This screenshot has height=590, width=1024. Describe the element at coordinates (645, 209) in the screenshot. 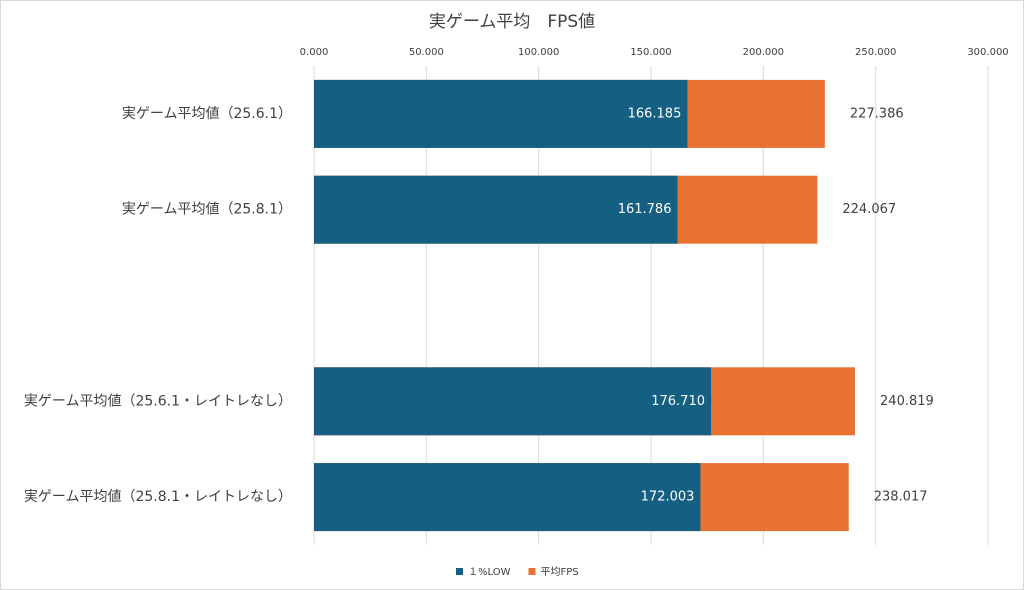

I see `data-label: 161.786` at that location.